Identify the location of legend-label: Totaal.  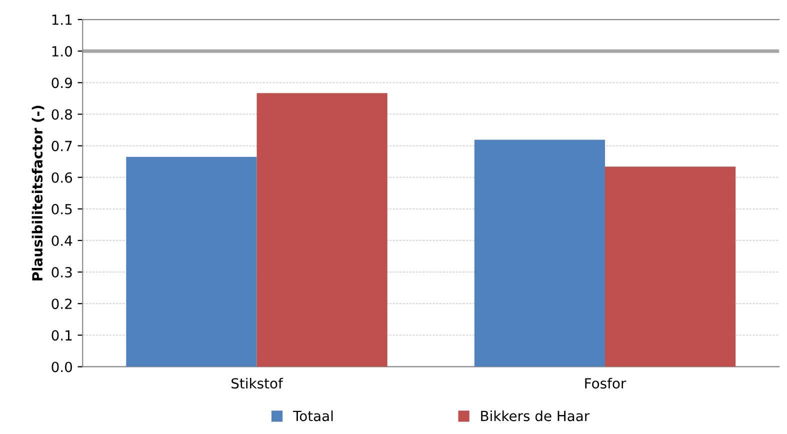
(312, 416).